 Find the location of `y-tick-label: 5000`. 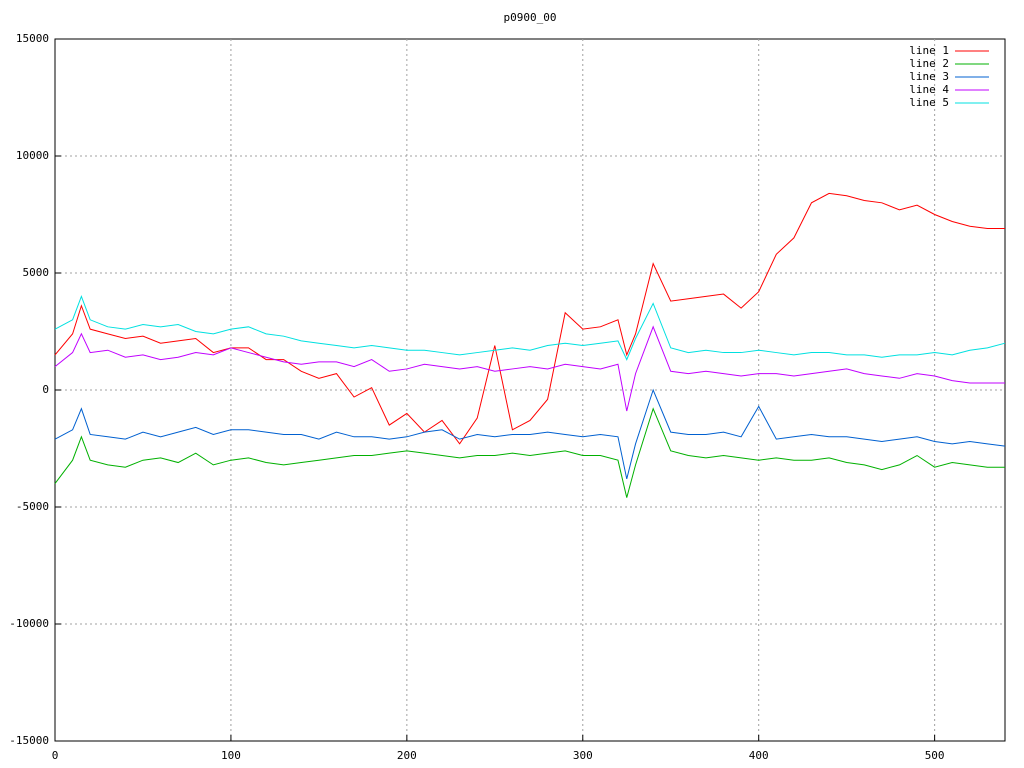

y-tick-label: 5000 is located at coordinates (36, 272).